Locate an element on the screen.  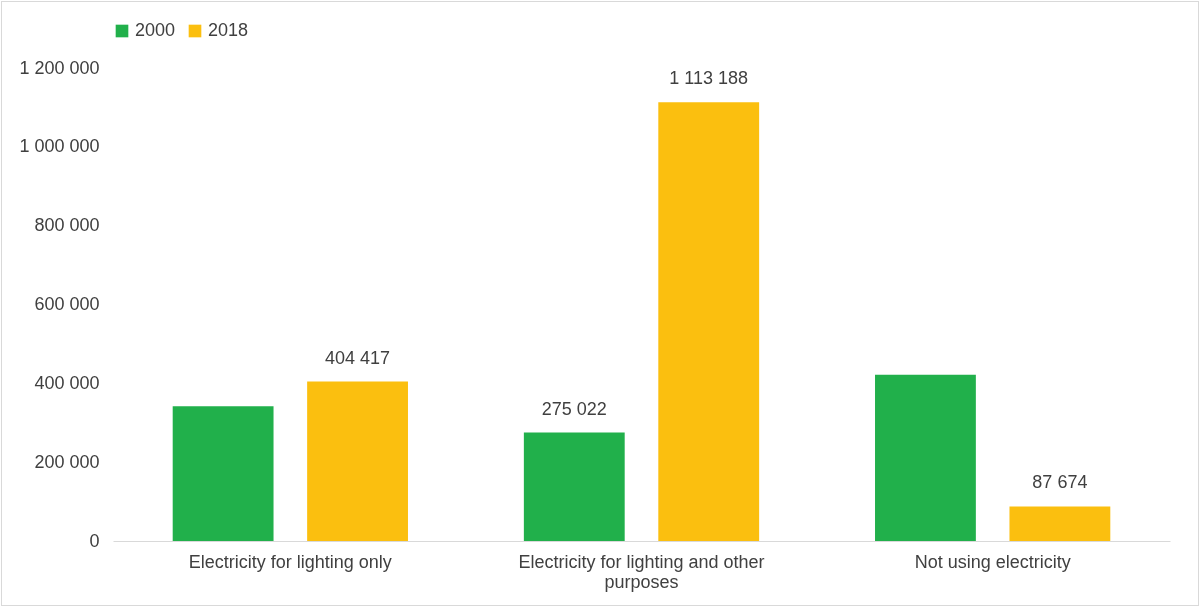
y-tick-label: 0 is located at coordinates (94, 540).